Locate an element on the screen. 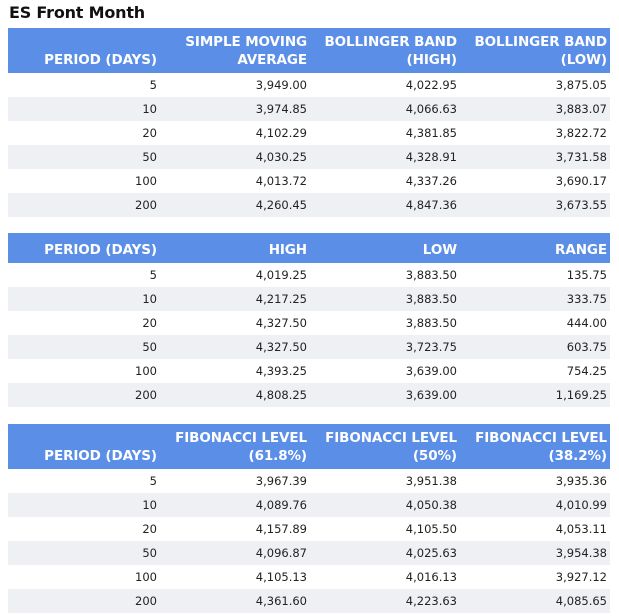 The width and height of the screenshot is (619, 616). value-cell: 4,105.50 is located at coordinates (385, 529).